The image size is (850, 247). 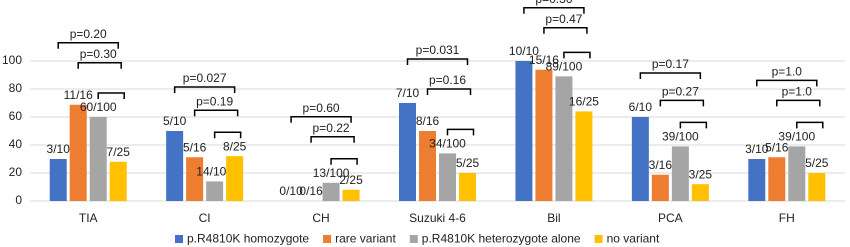 What do you see at coordinates (16, 88) in the screenshot?
I see `y-tick-label: 80` at bounding box center [16, 88].